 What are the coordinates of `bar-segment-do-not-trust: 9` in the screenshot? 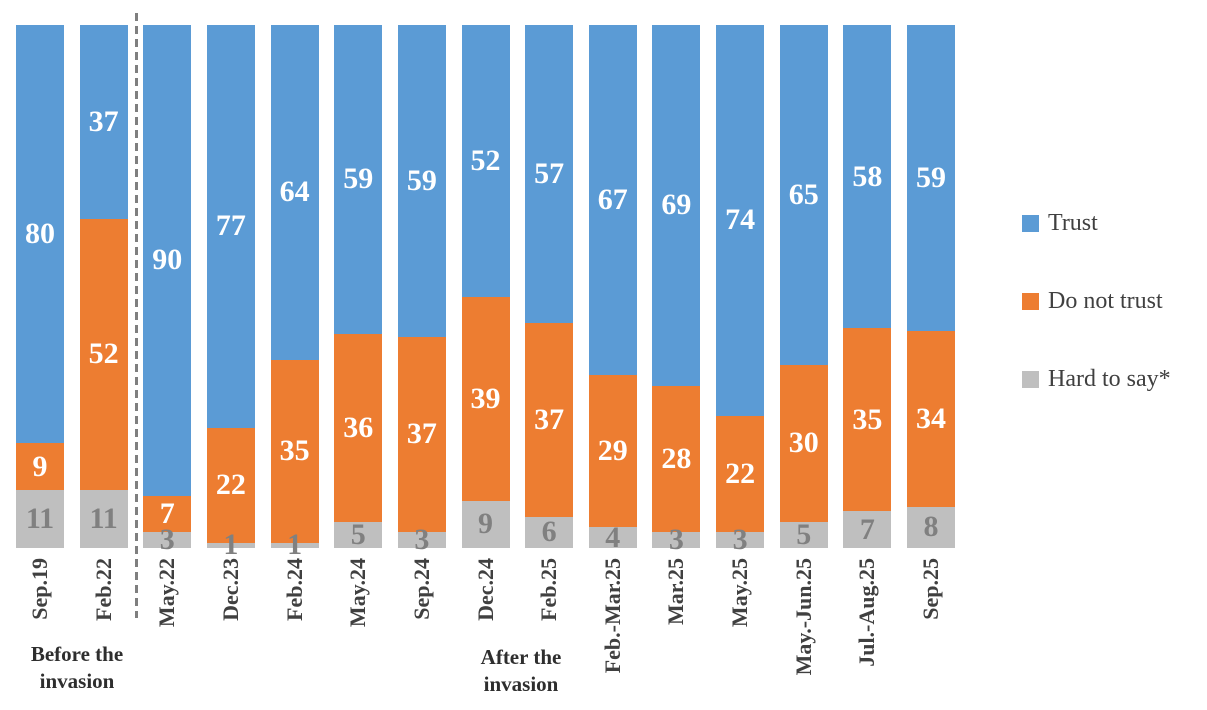 It's located at (40, 467).